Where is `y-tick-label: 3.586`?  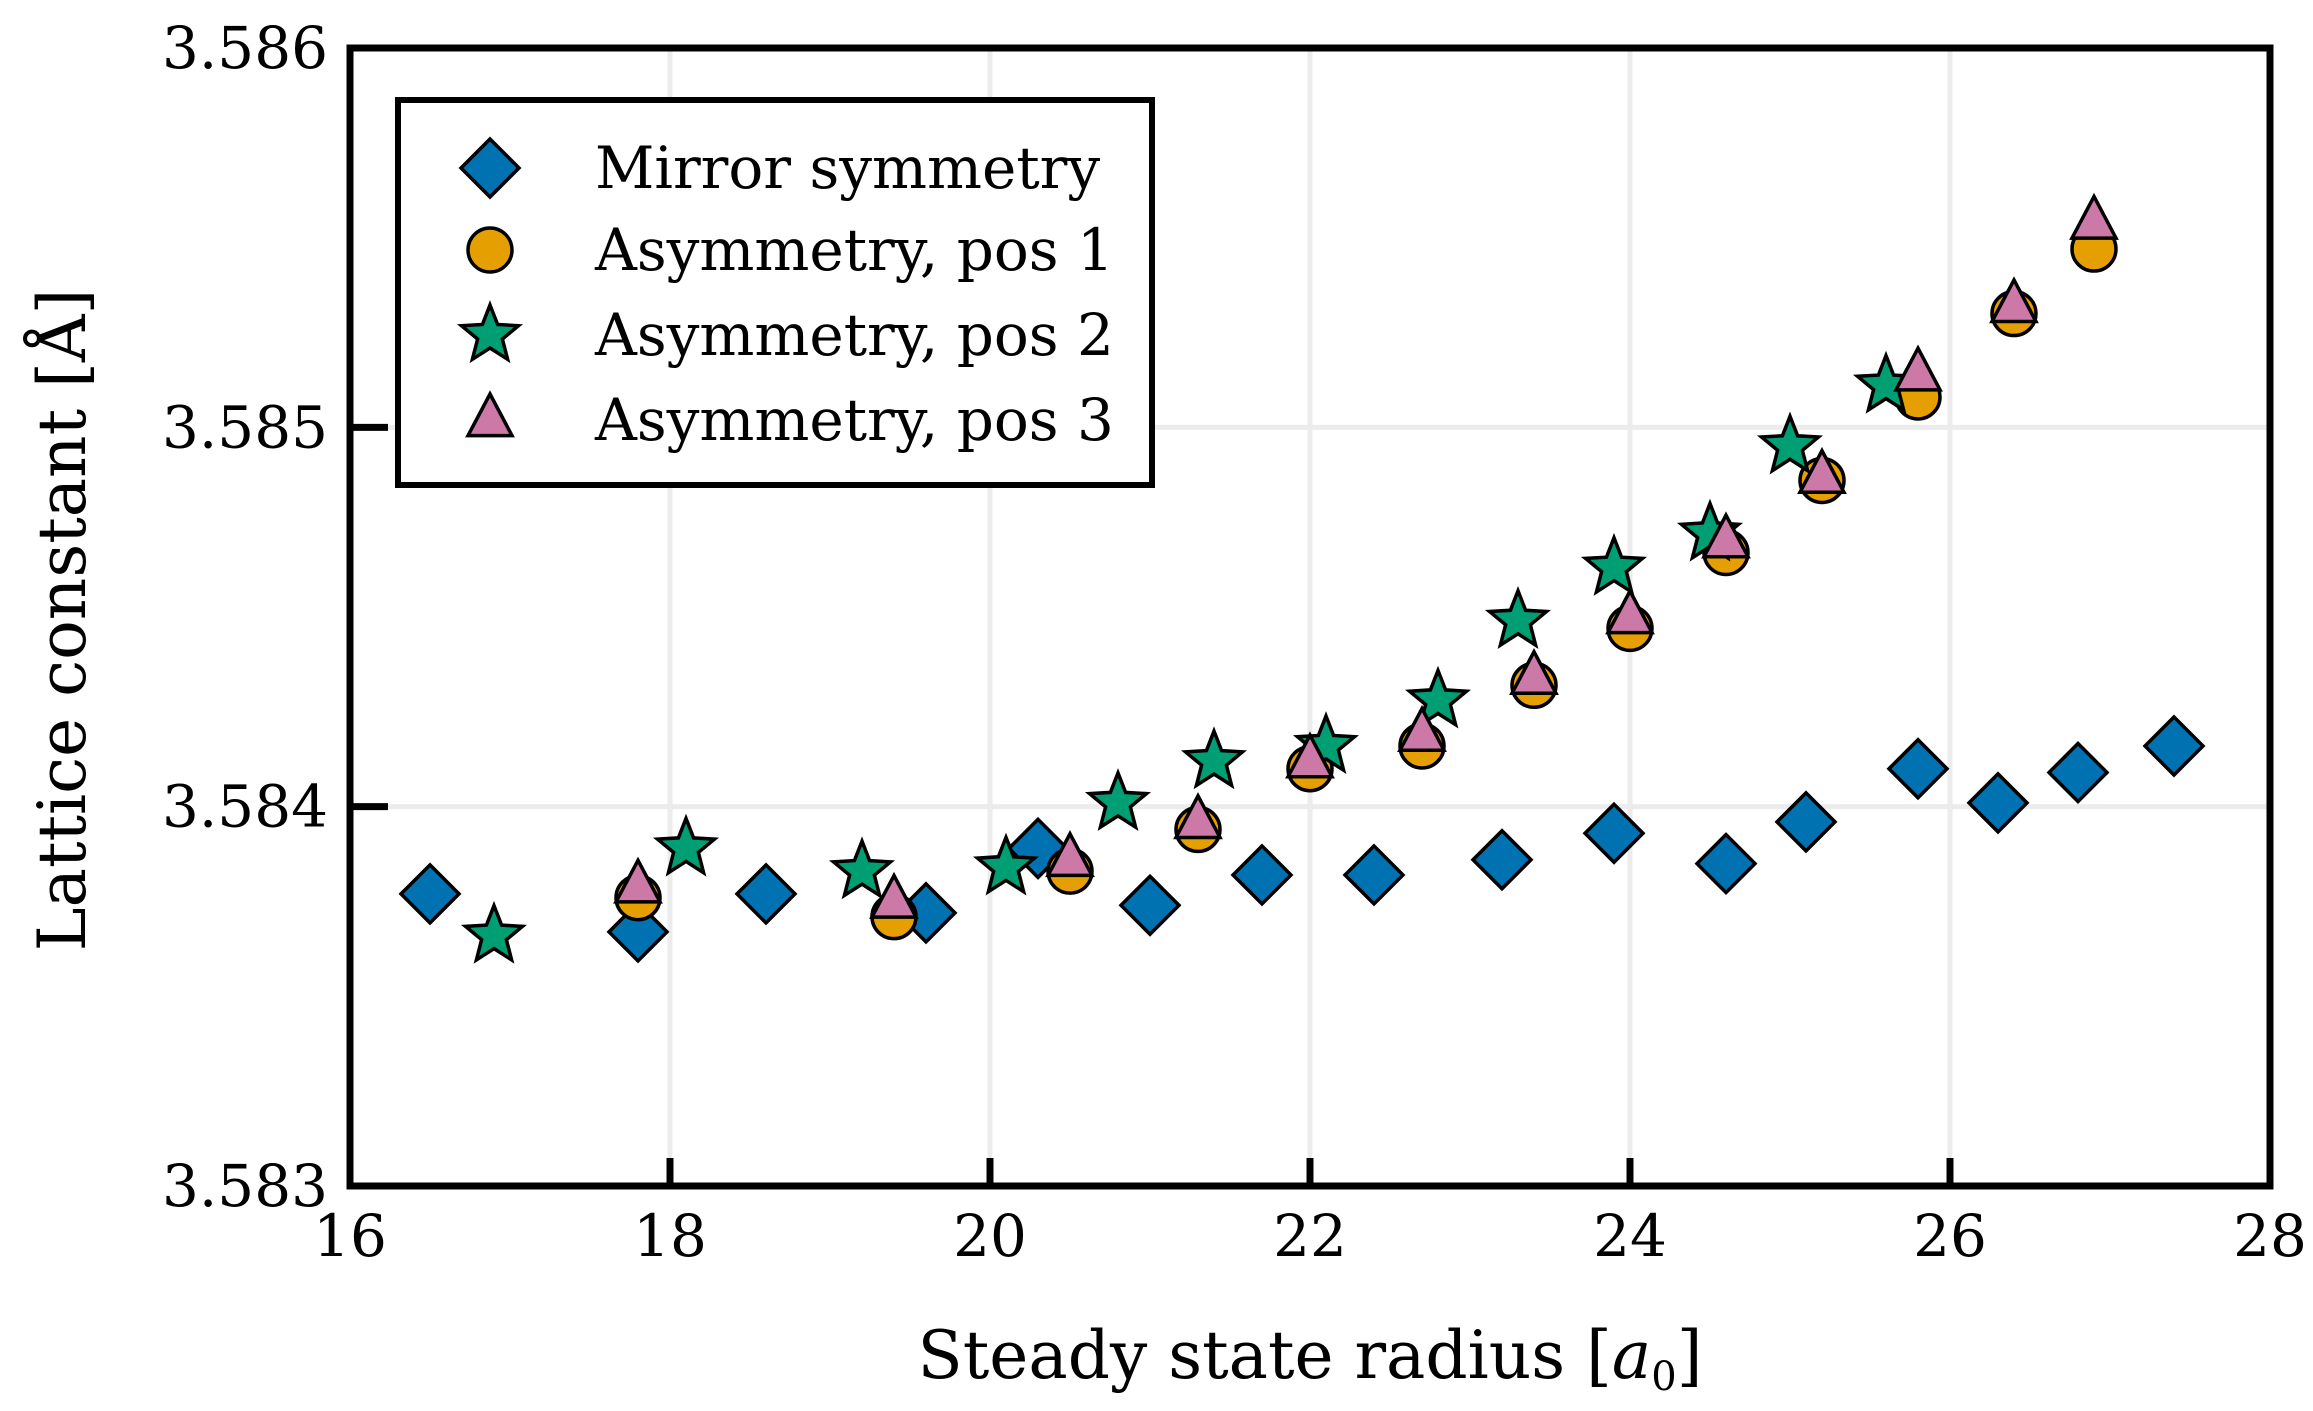 y-tick-label: 3.586 is located at coordinates (245, 48).